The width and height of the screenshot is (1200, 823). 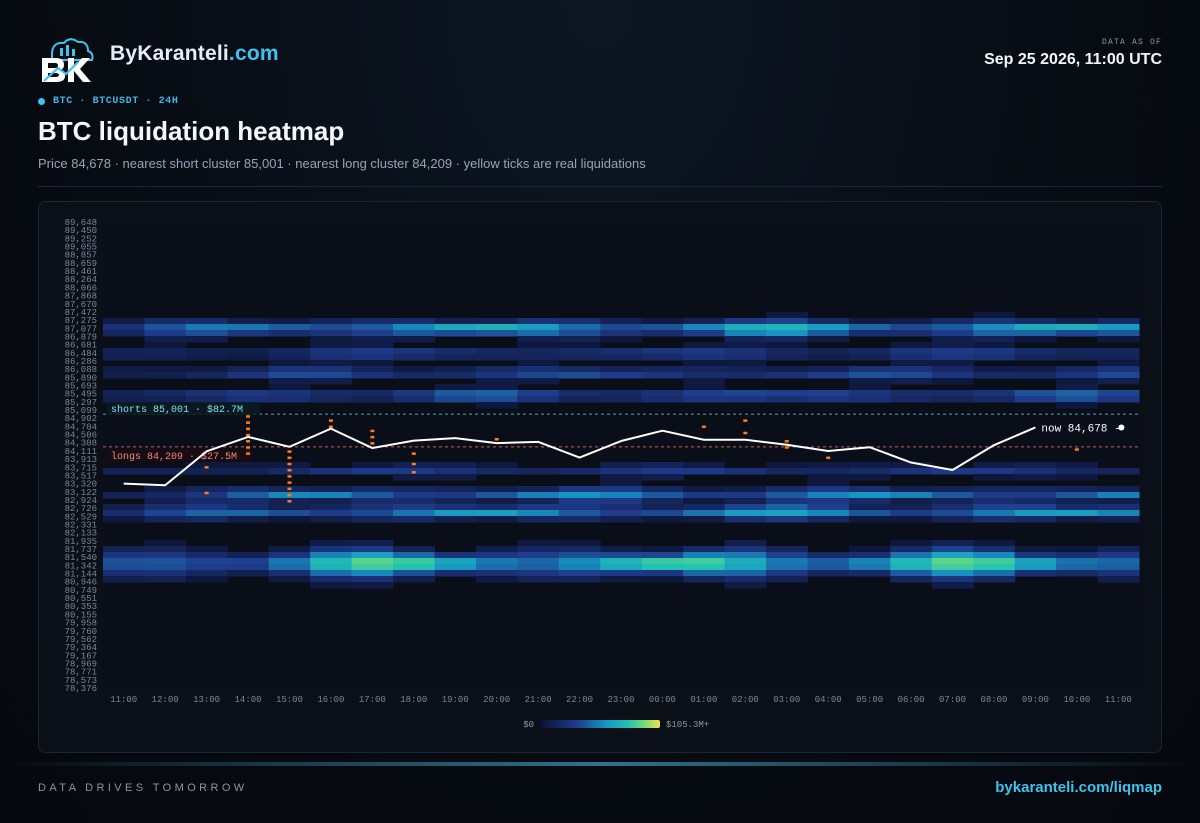 I want to click on live-dot-icon, so click(x=41, y=101).